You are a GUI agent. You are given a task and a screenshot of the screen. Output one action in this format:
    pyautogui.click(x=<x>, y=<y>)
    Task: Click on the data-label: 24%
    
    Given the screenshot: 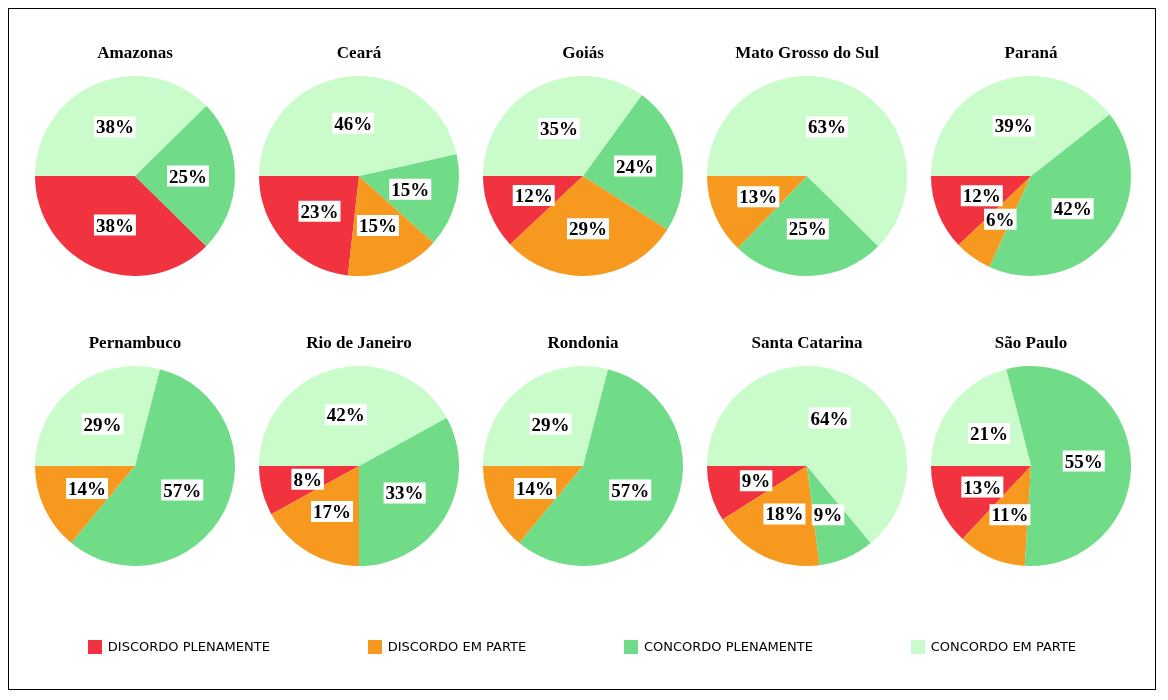 What is the action you would take?
    pyautogui.click(x=635, y=166)
    